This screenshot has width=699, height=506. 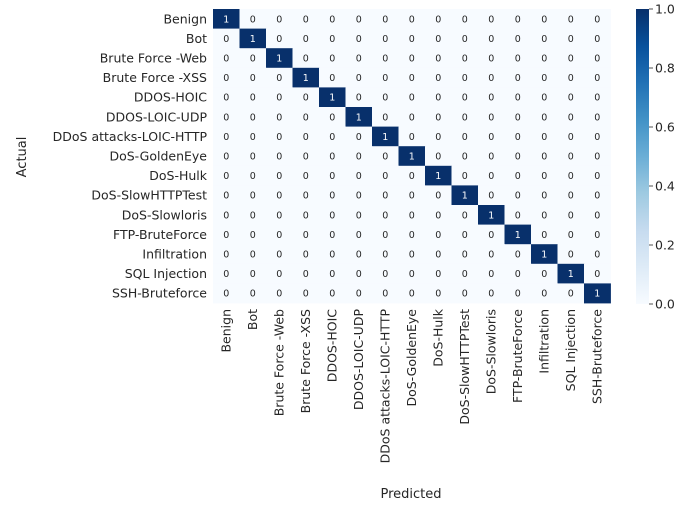 I want to click on x-tick-label: SSH-Bruteforce, so click(x=596, y=356).